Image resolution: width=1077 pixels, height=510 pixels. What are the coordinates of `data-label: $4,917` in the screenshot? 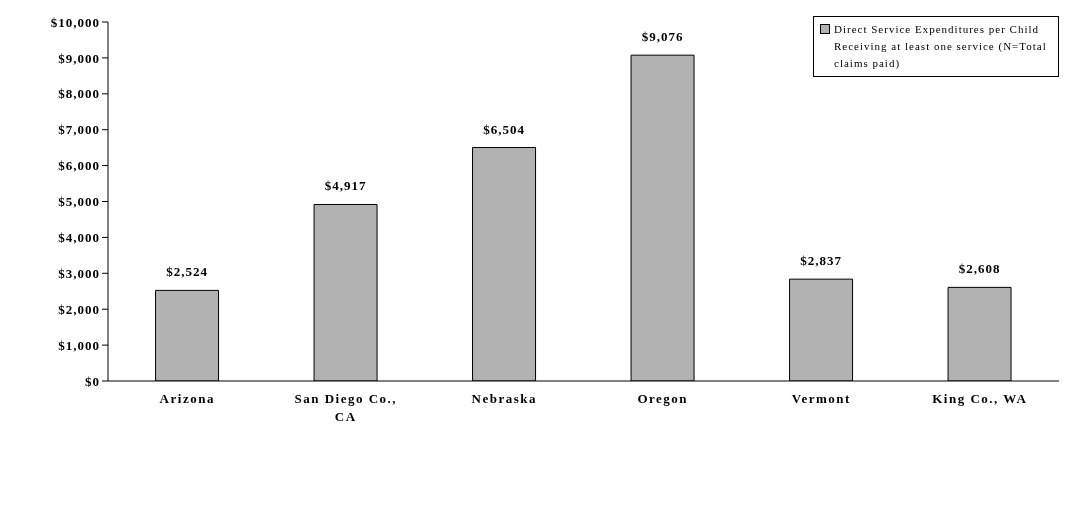 It's located at (345, 186).